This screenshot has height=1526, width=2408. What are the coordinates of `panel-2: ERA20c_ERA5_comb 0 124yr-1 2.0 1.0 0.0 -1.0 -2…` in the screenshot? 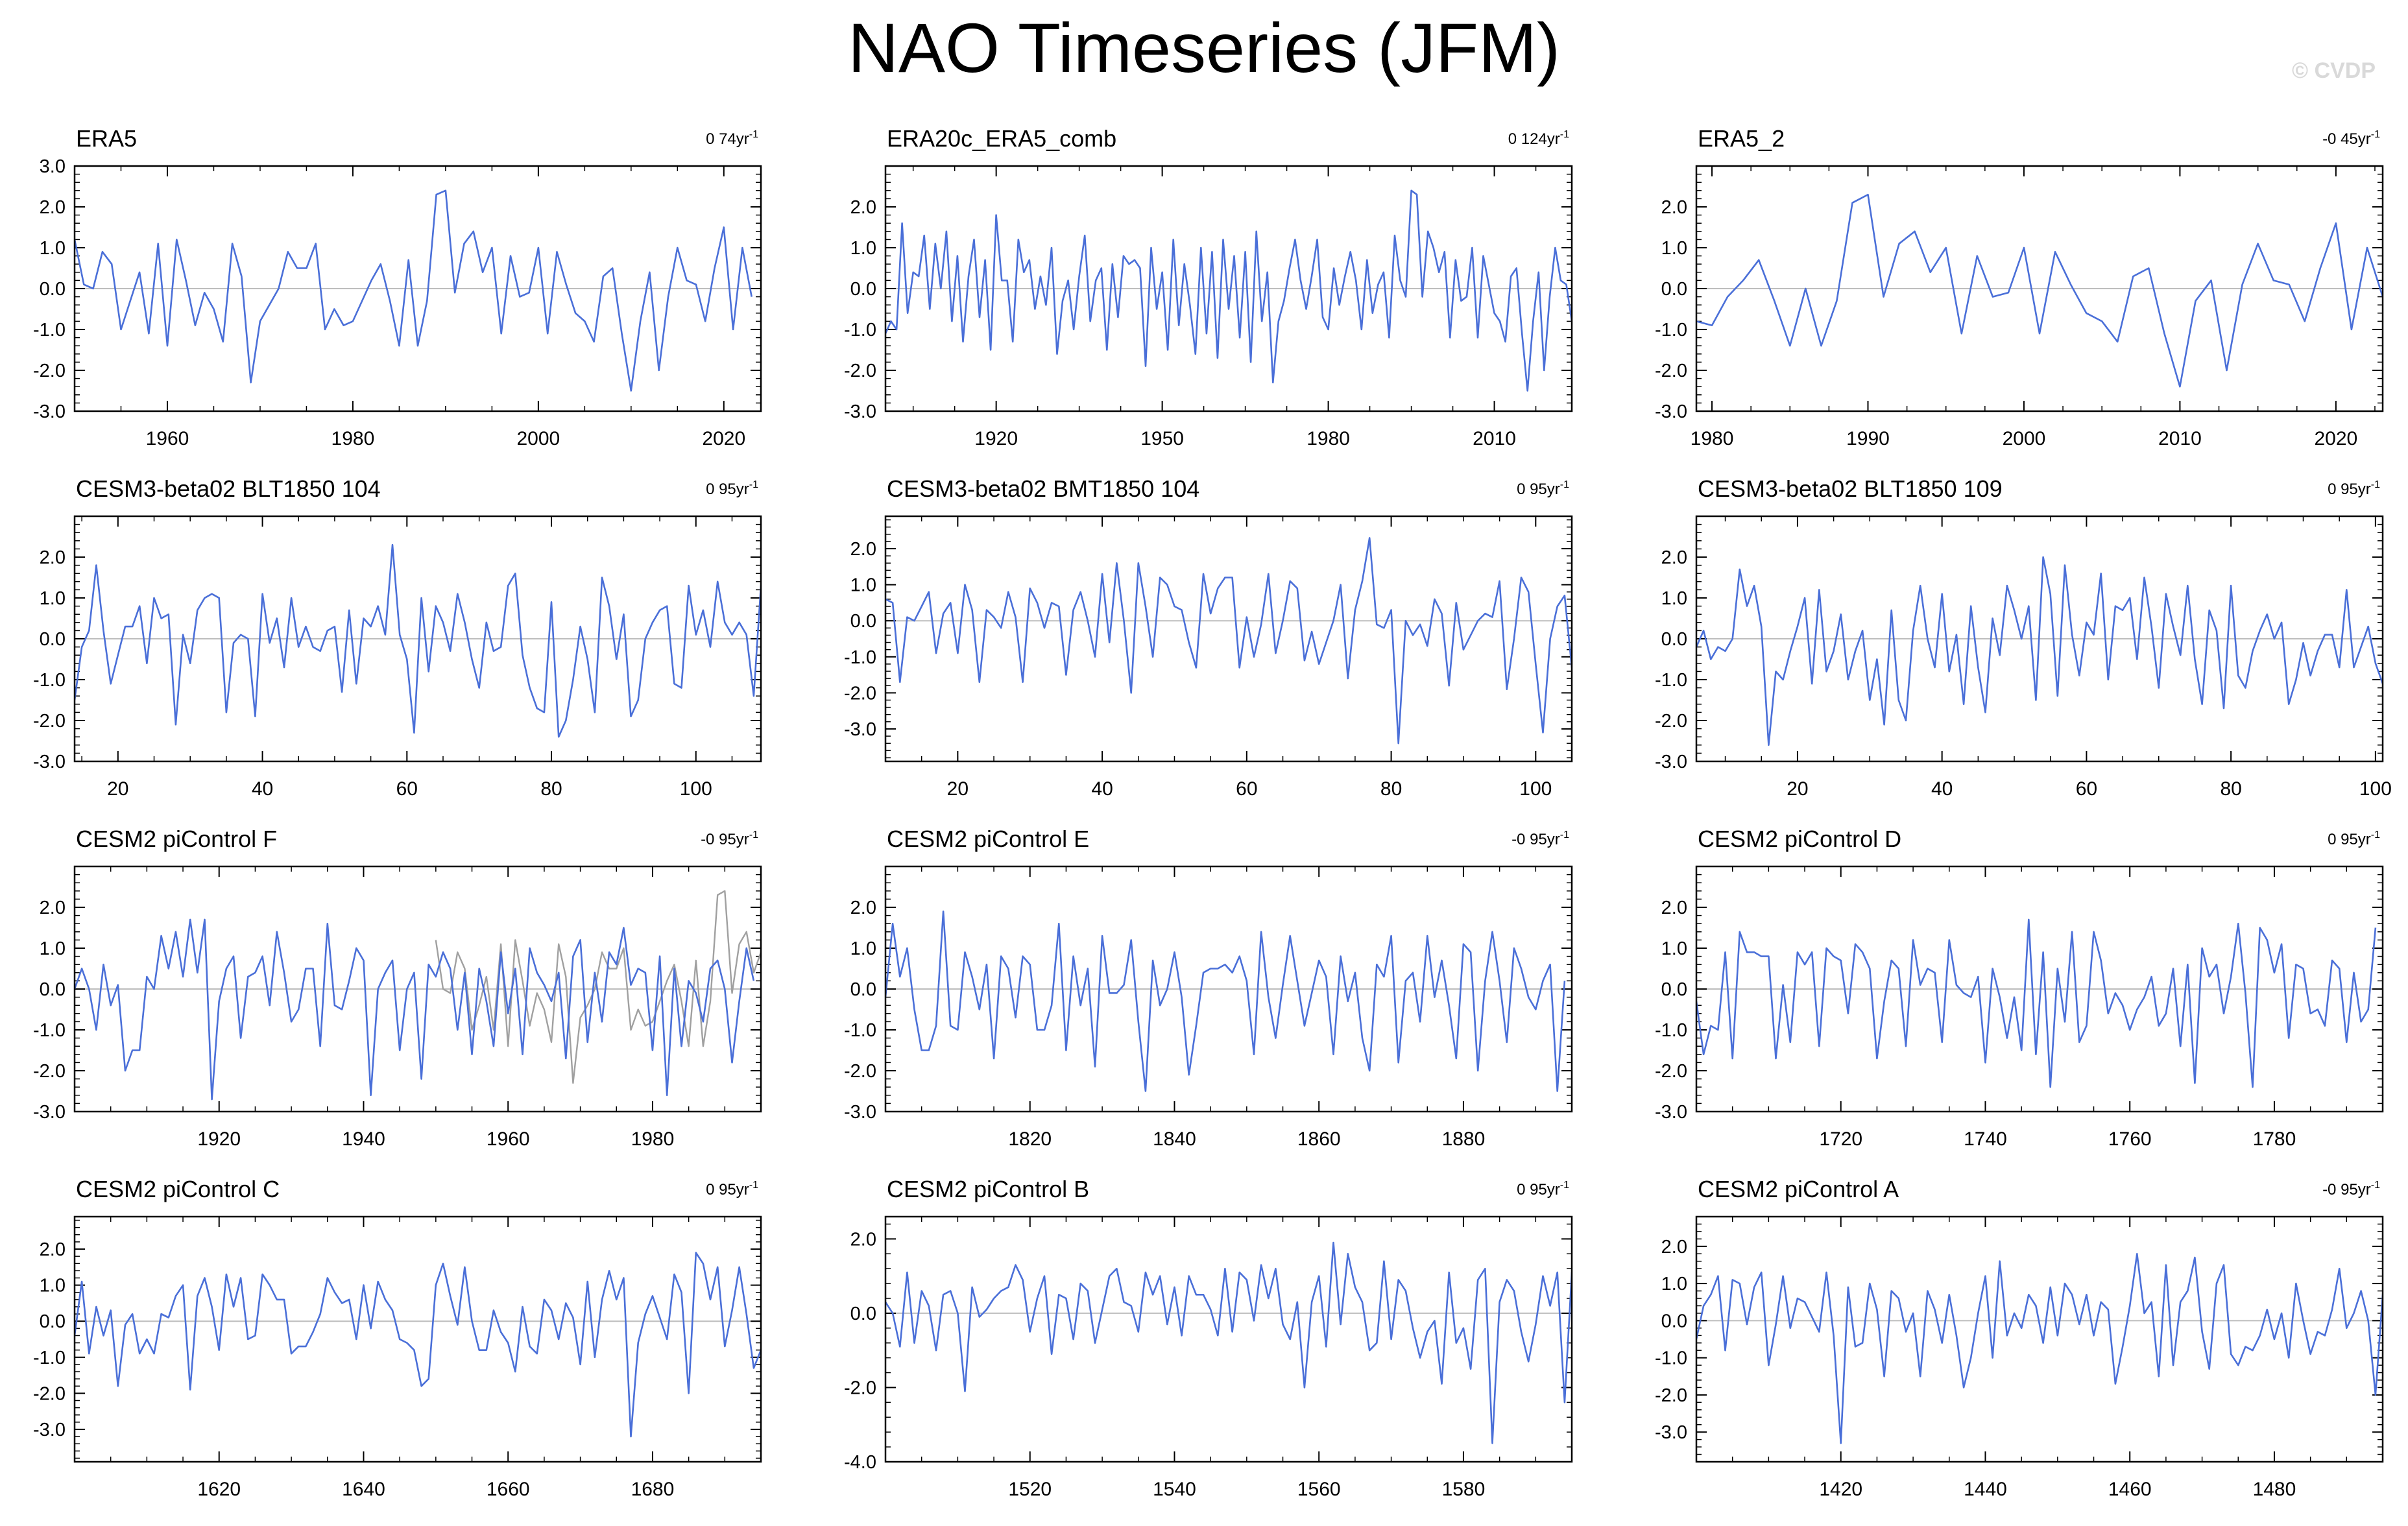 It's located at (1208, 287).